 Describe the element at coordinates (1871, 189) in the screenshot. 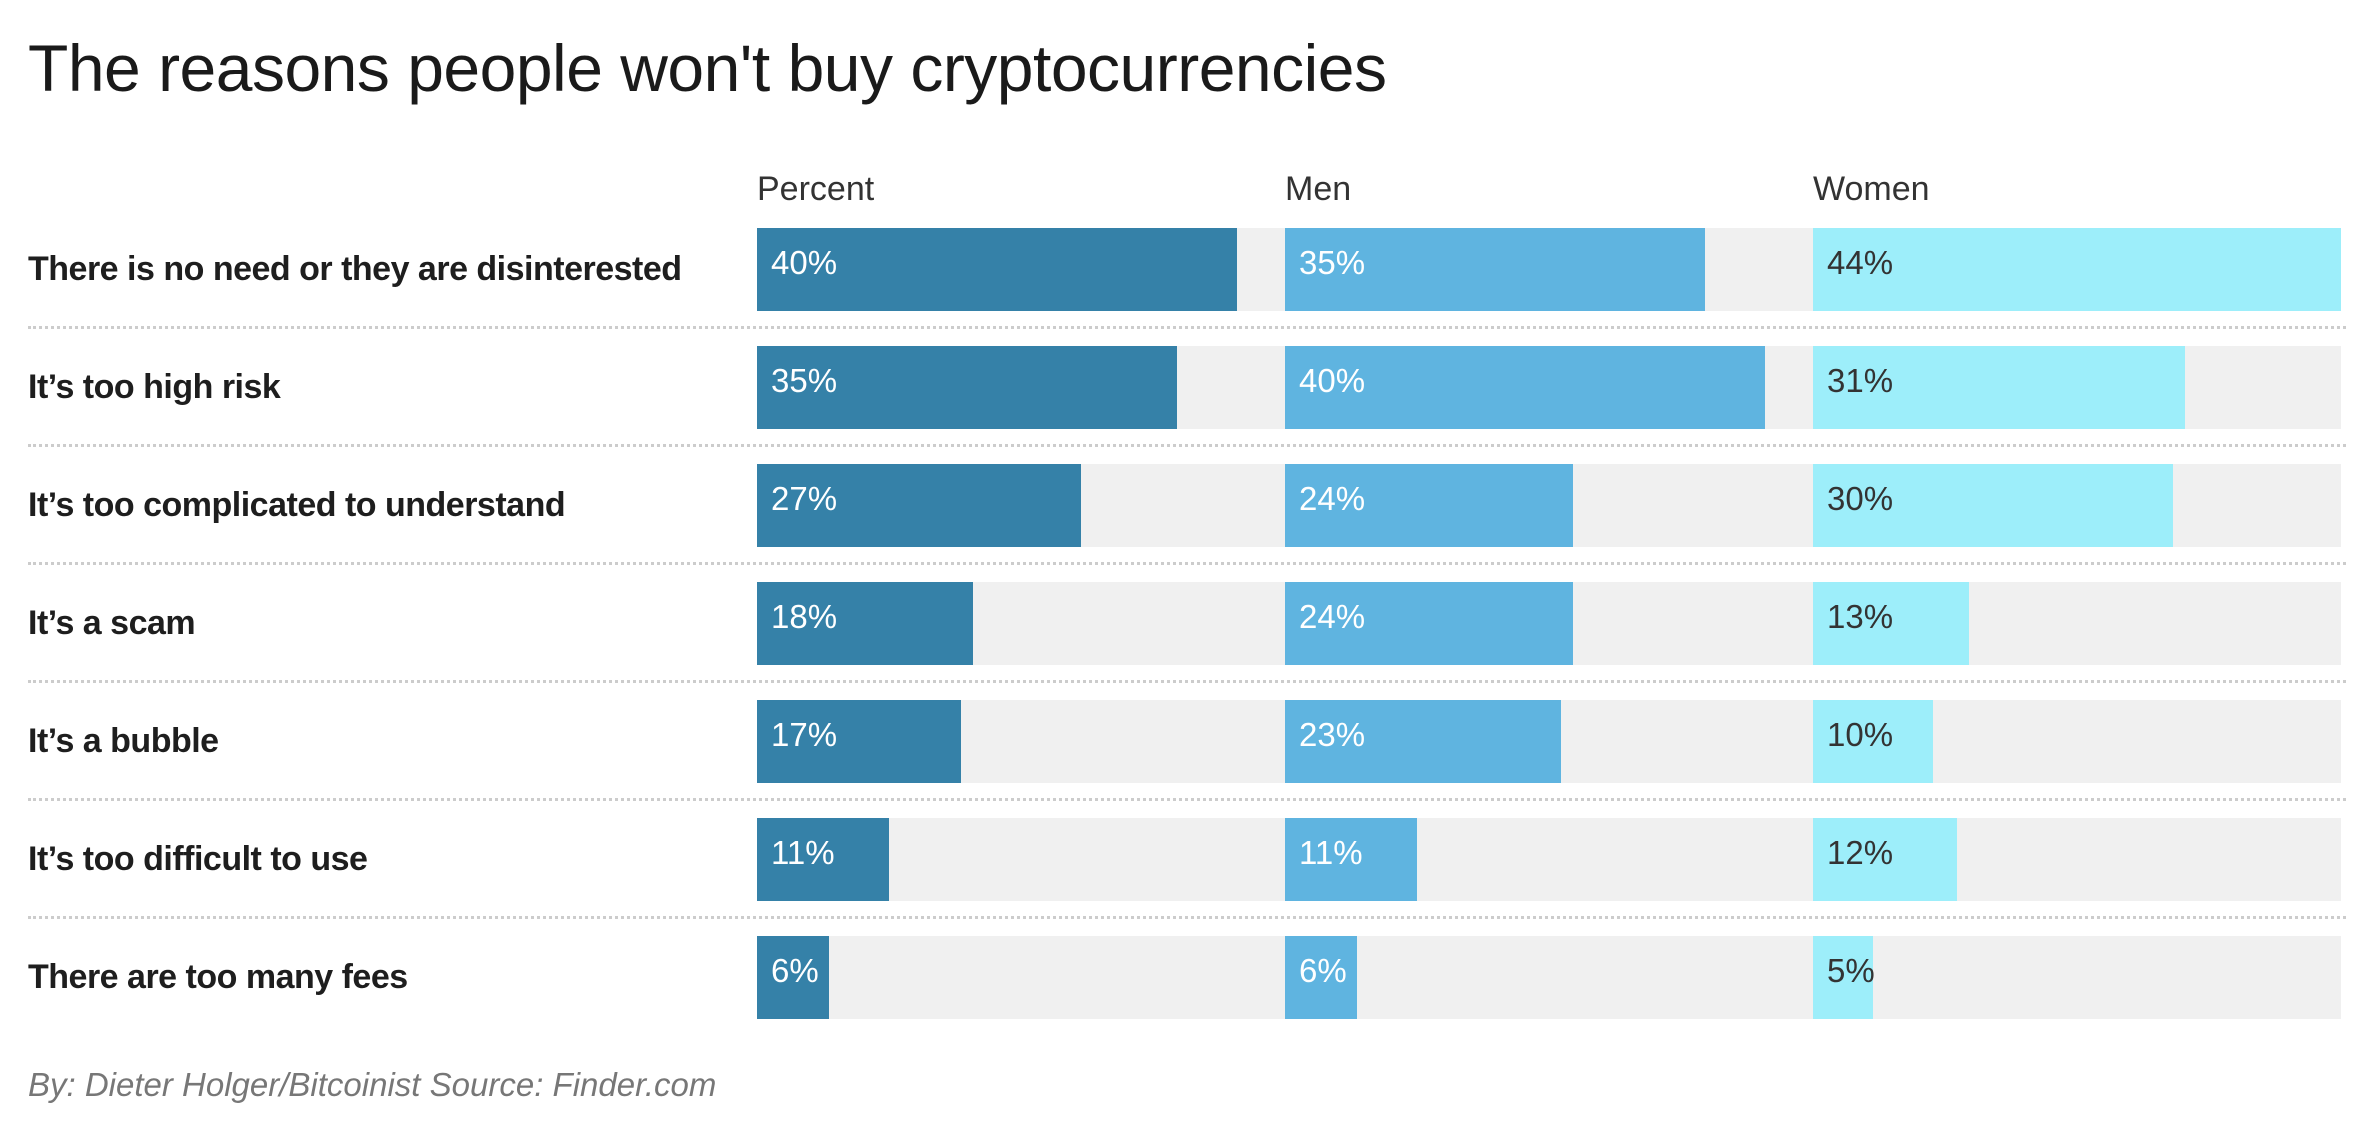

I see `column-header-women: Women` at that location.